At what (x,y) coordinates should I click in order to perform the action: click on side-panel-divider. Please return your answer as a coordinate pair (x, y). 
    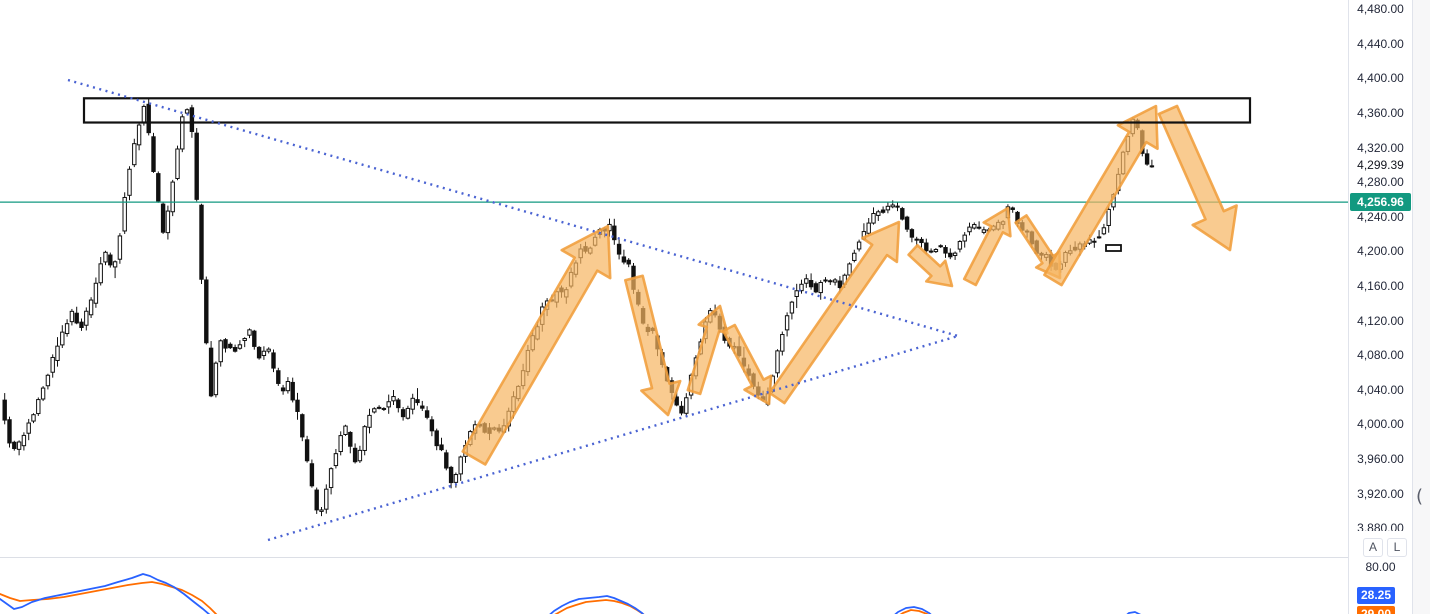
    Looking at the image, I should click on (1412, 307).